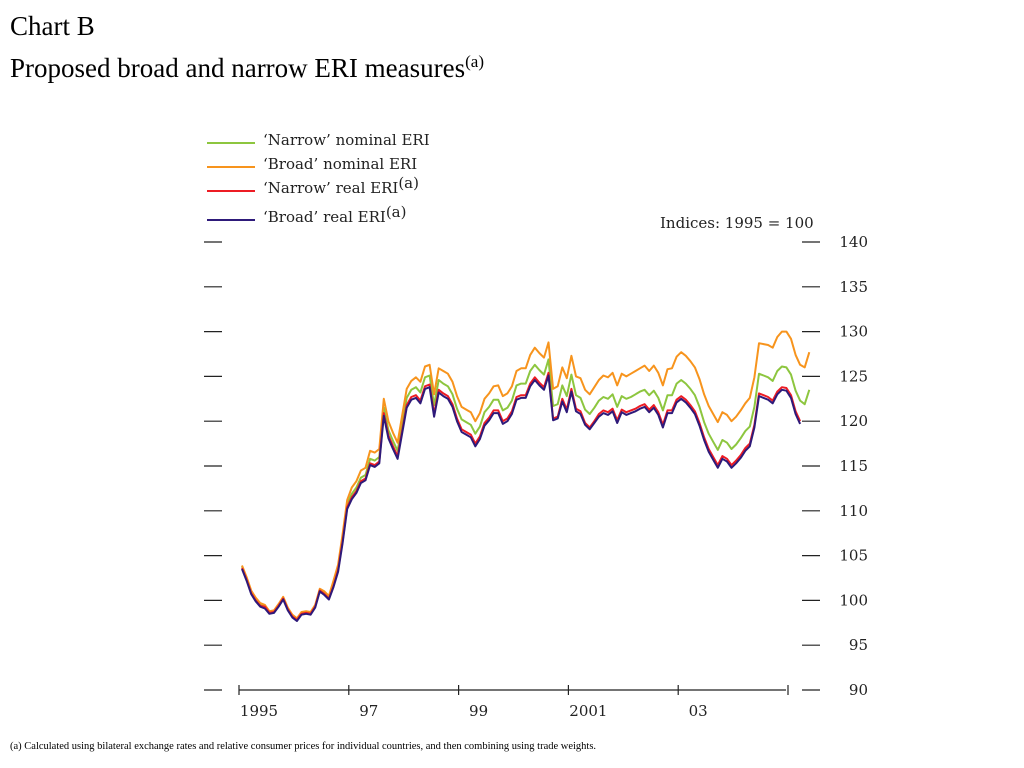  I want to click on legend-label: ‘Broad’ nominal ERI, so click(340, 164).